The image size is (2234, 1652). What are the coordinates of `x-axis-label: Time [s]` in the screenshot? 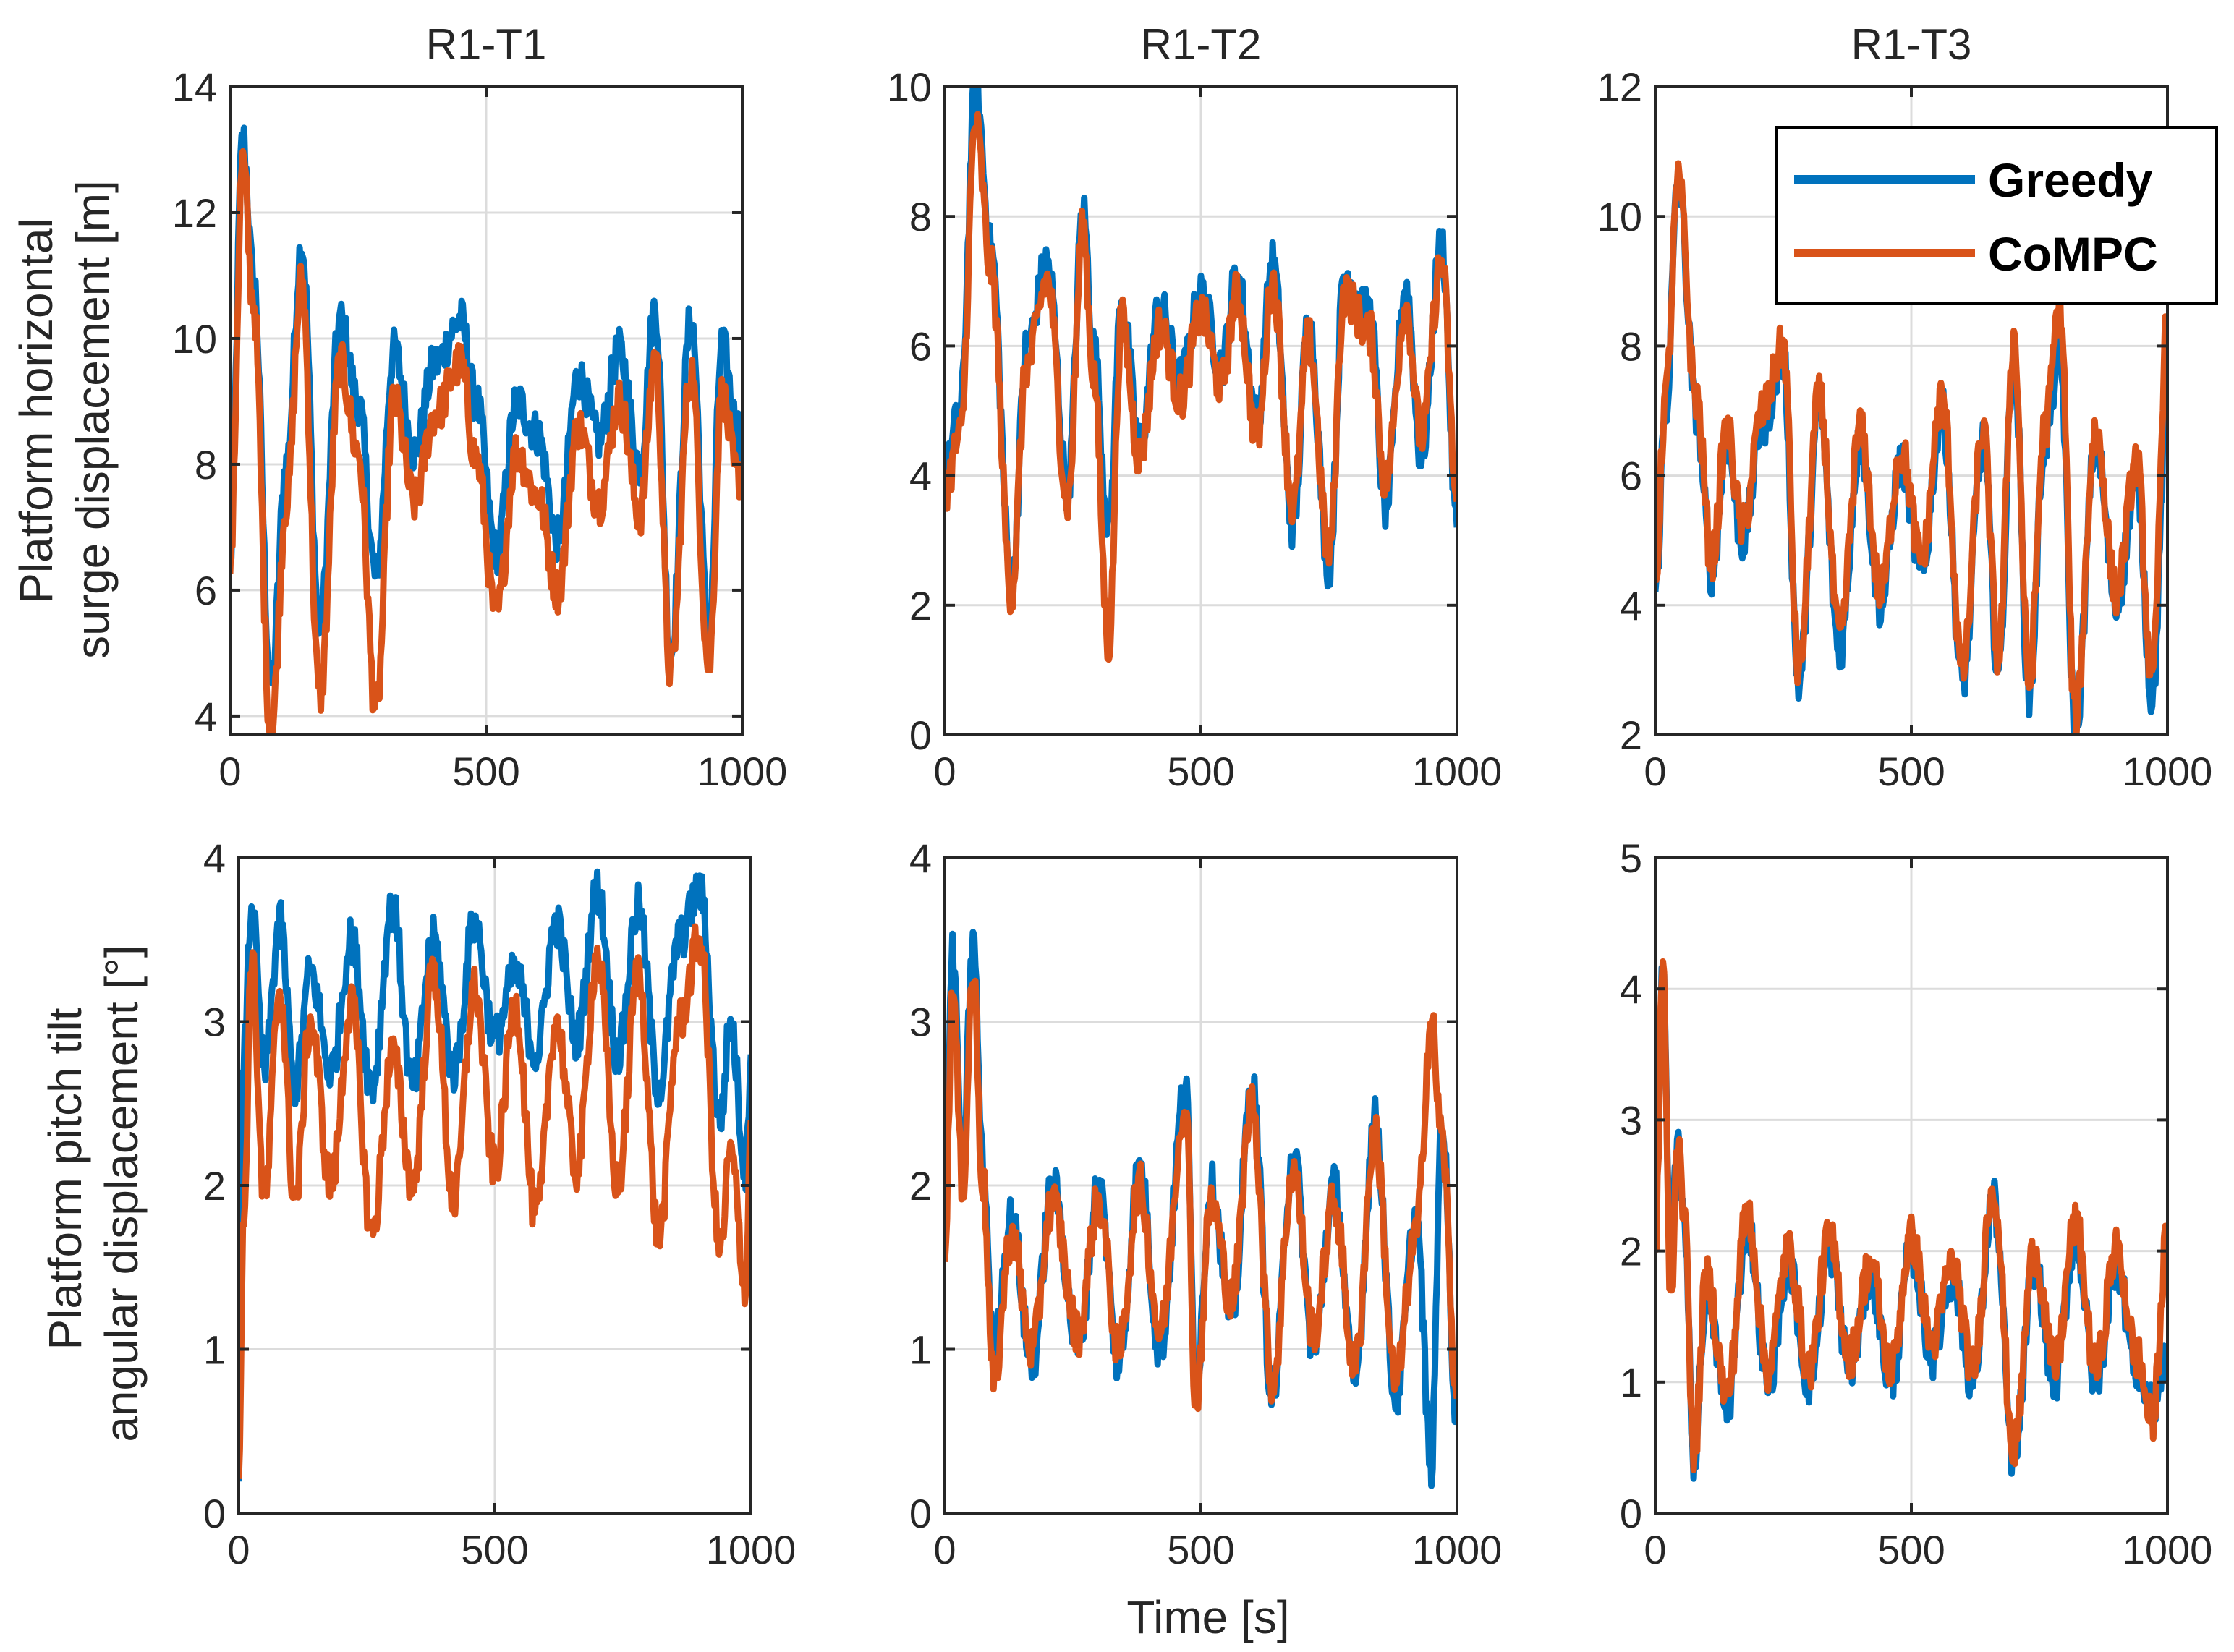 It's located at (1208, 1617).